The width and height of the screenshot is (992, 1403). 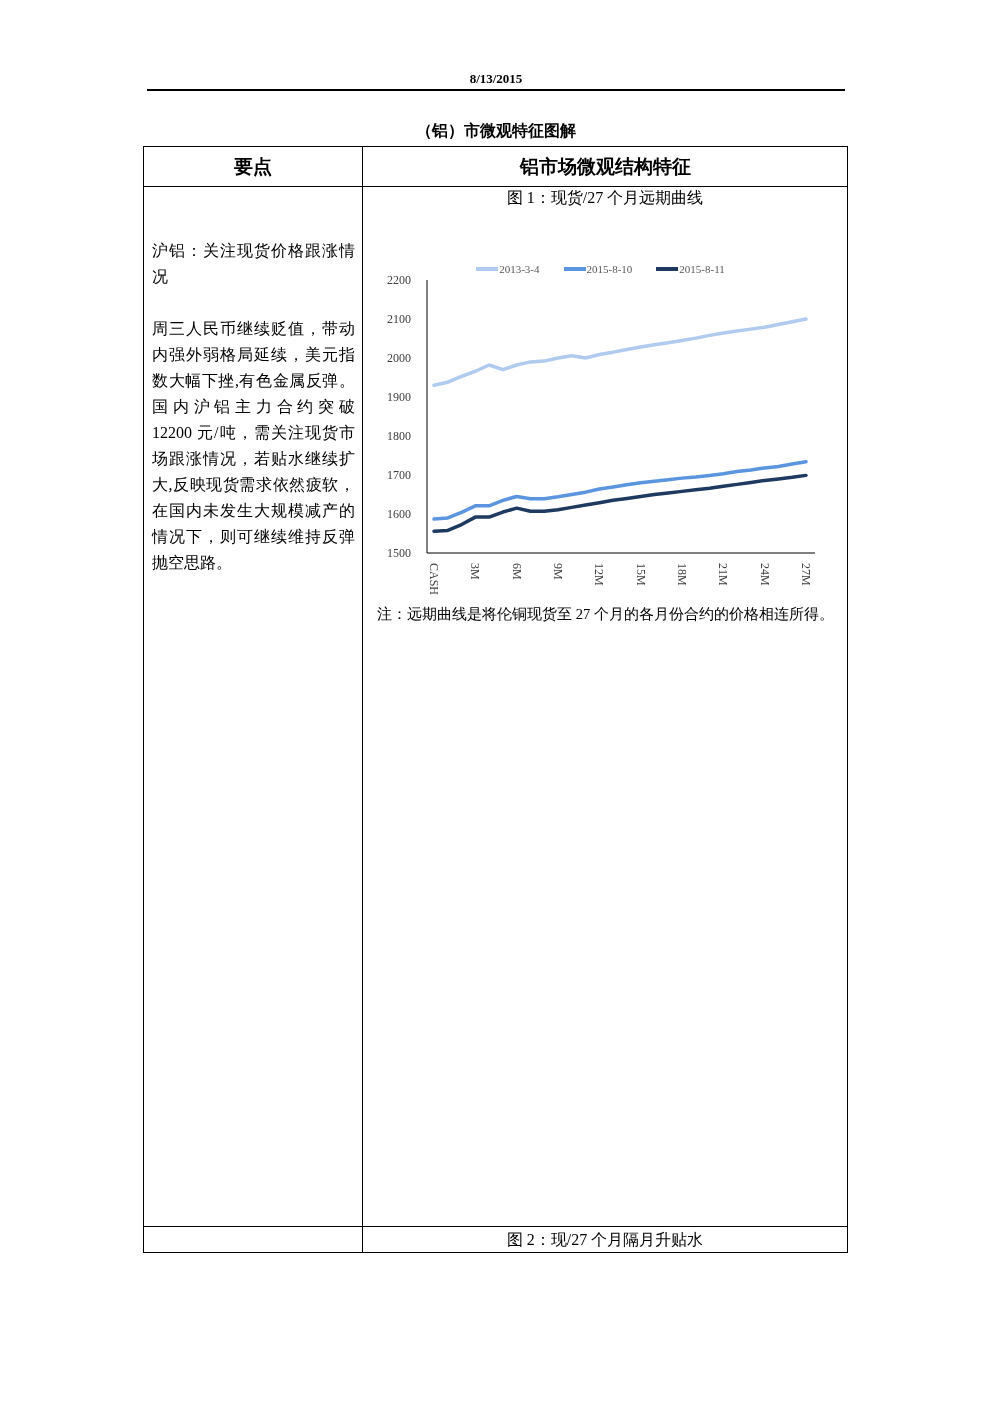 I want to click on x-tick-label: 21M, so click(x=723, y=574).